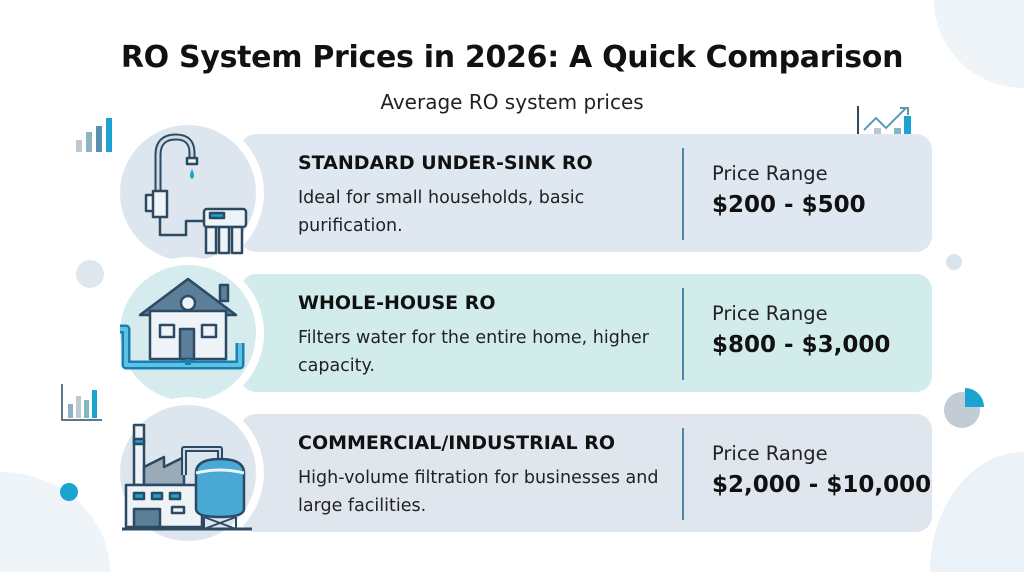 The width and height of the screenshot is (1024, 572). I want to click on pie-chart-icon, so click(964, 408).